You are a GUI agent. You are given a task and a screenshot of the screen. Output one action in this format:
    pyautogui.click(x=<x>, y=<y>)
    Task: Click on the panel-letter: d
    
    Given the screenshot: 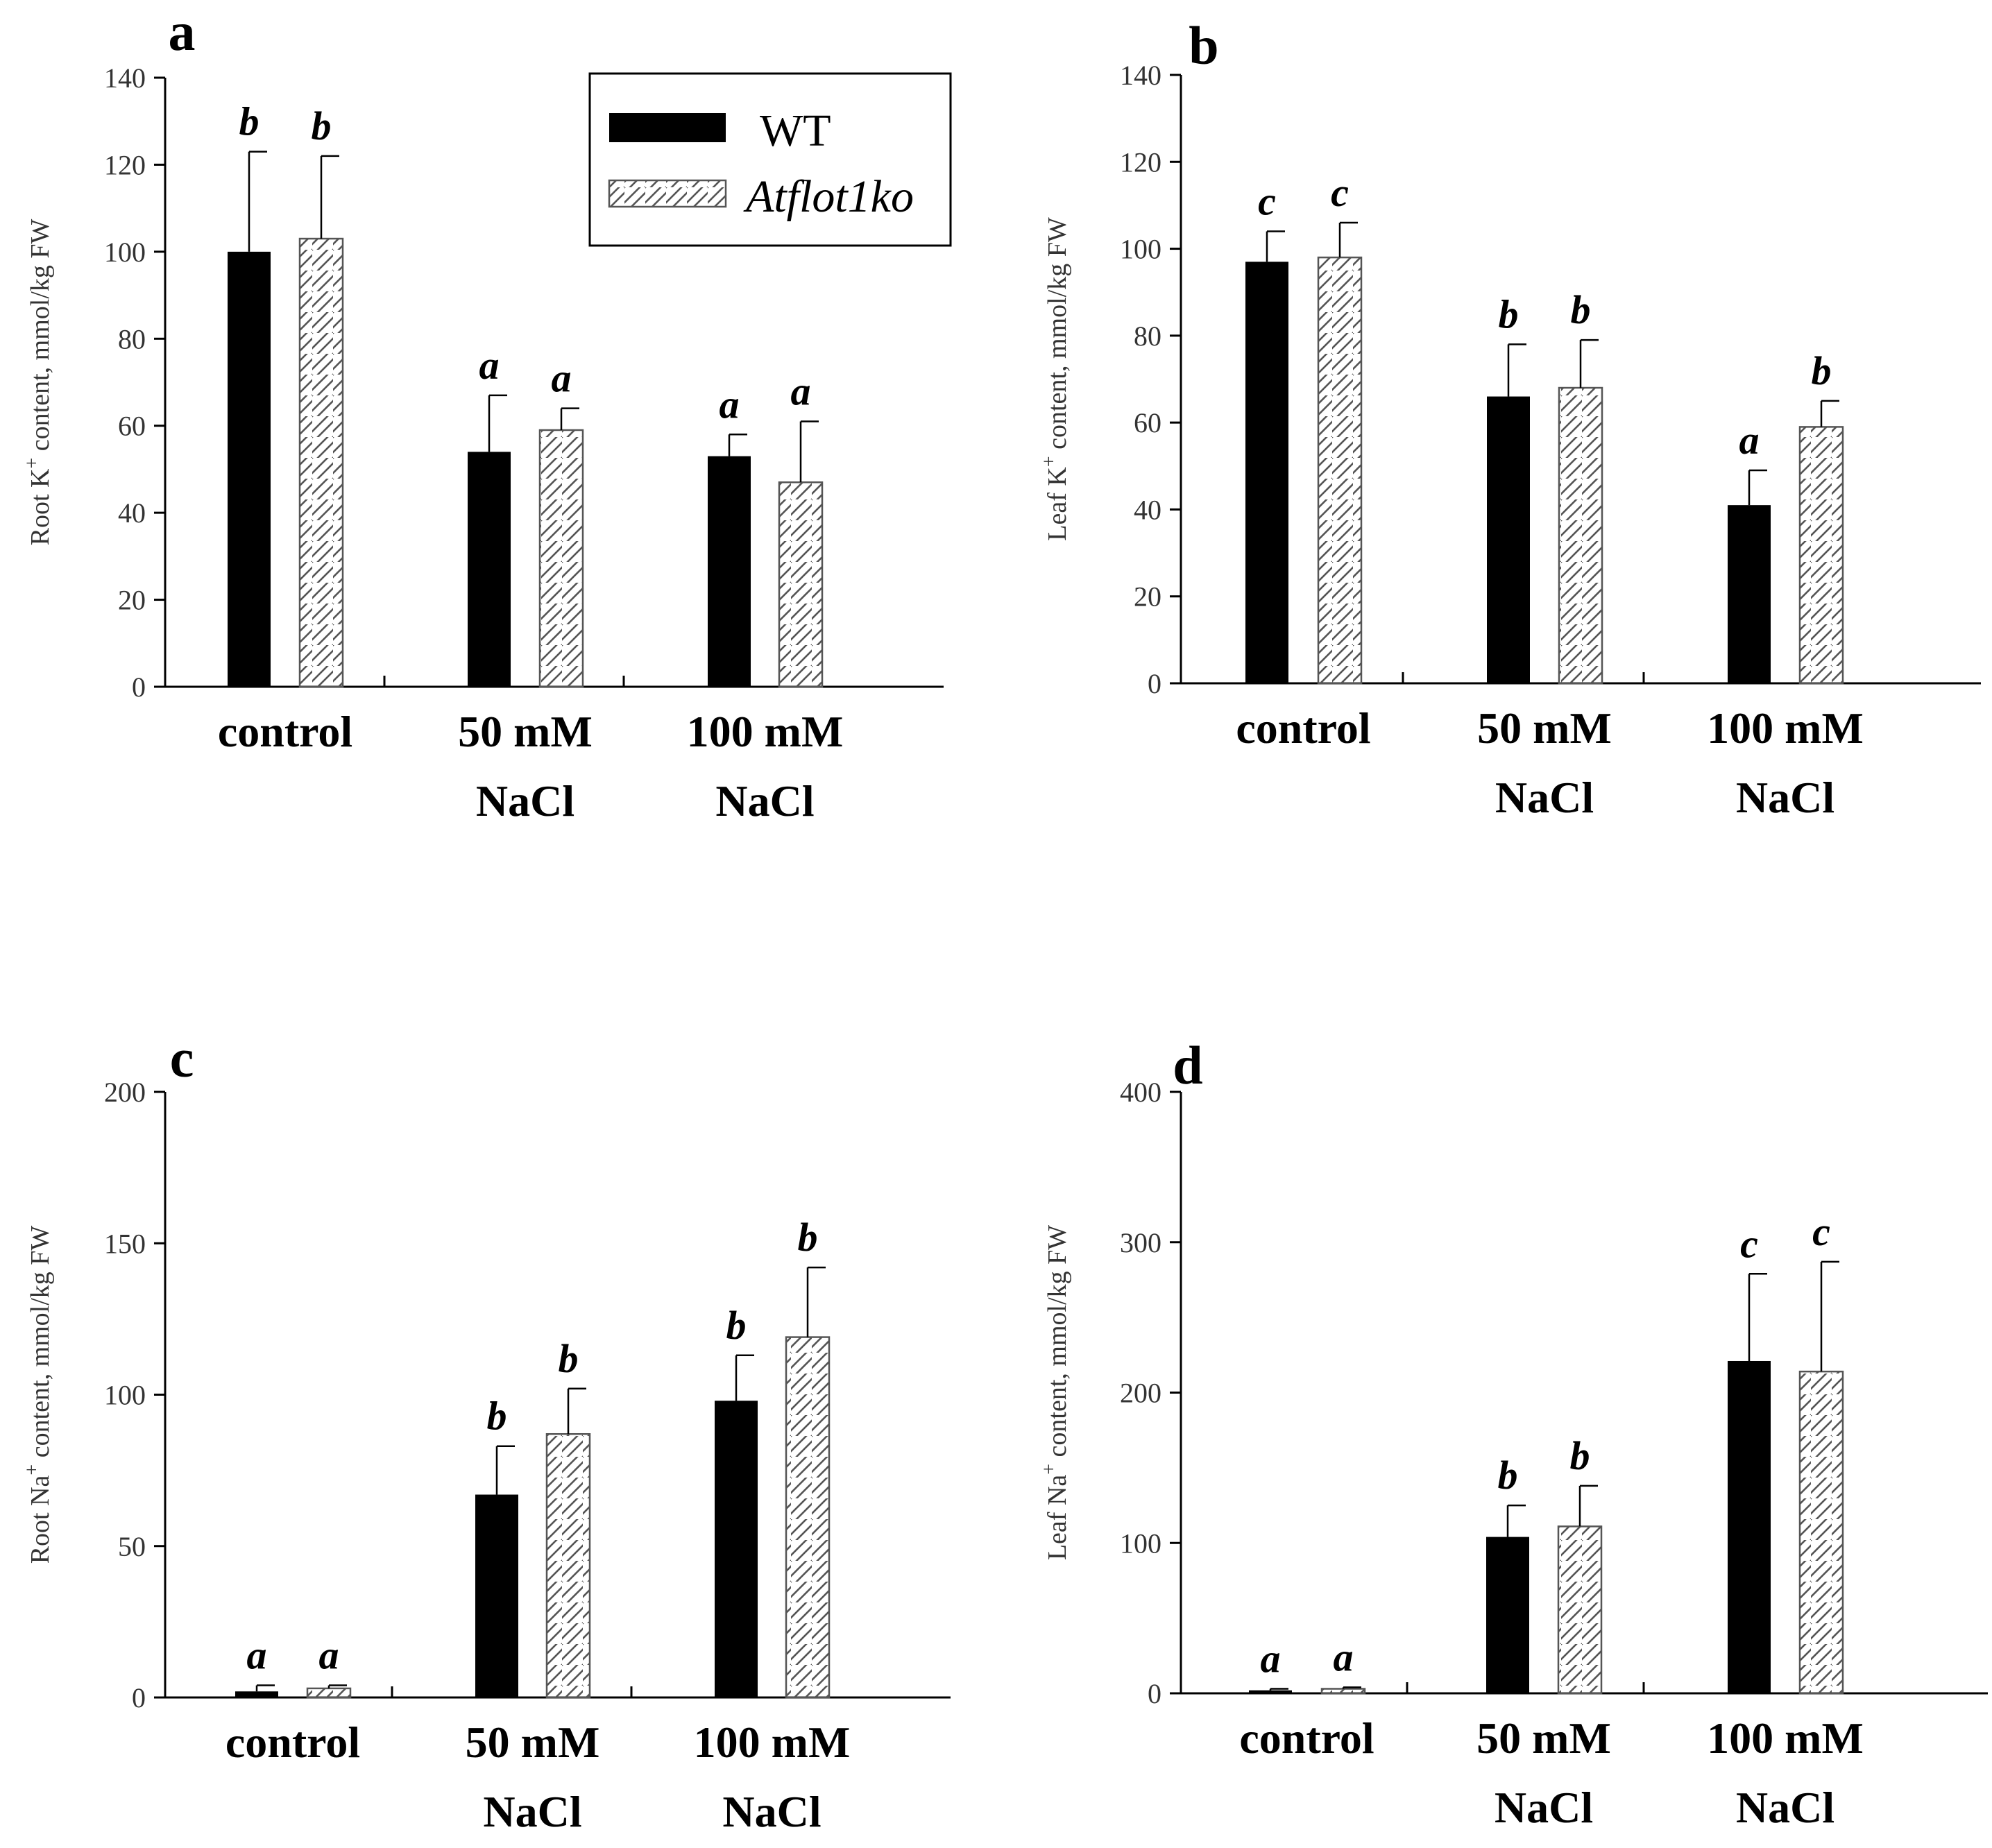 What is the action you would take?
    pyautogui.click(x=1187, y=1065)
    